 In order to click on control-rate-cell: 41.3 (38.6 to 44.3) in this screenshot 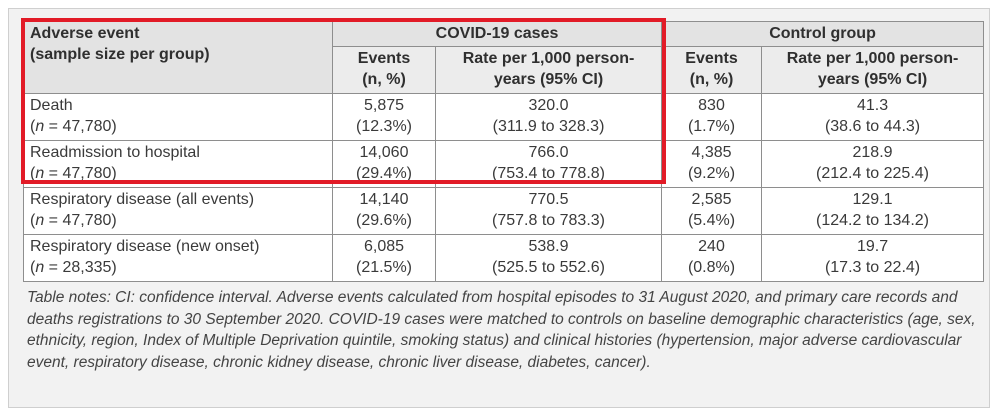, I will do `click(873, 117)`.